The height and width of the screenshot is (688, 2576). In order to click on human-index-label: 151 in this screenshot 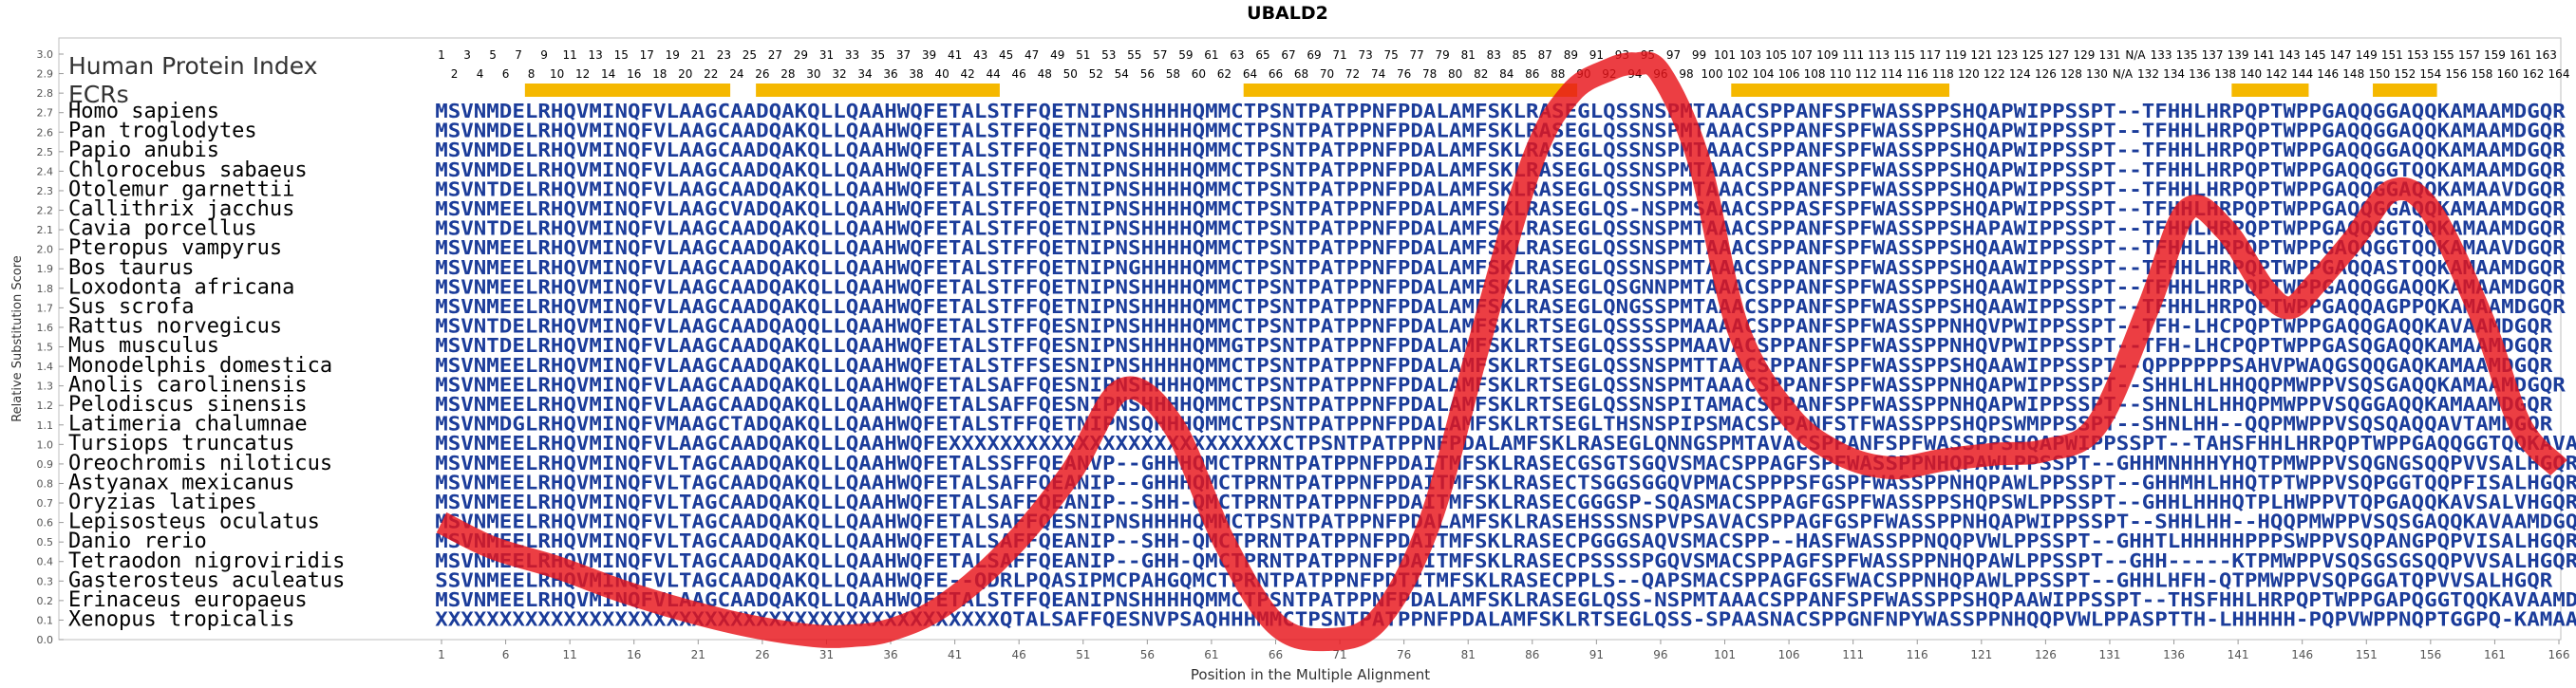, I will do `click(2392, 55)`.